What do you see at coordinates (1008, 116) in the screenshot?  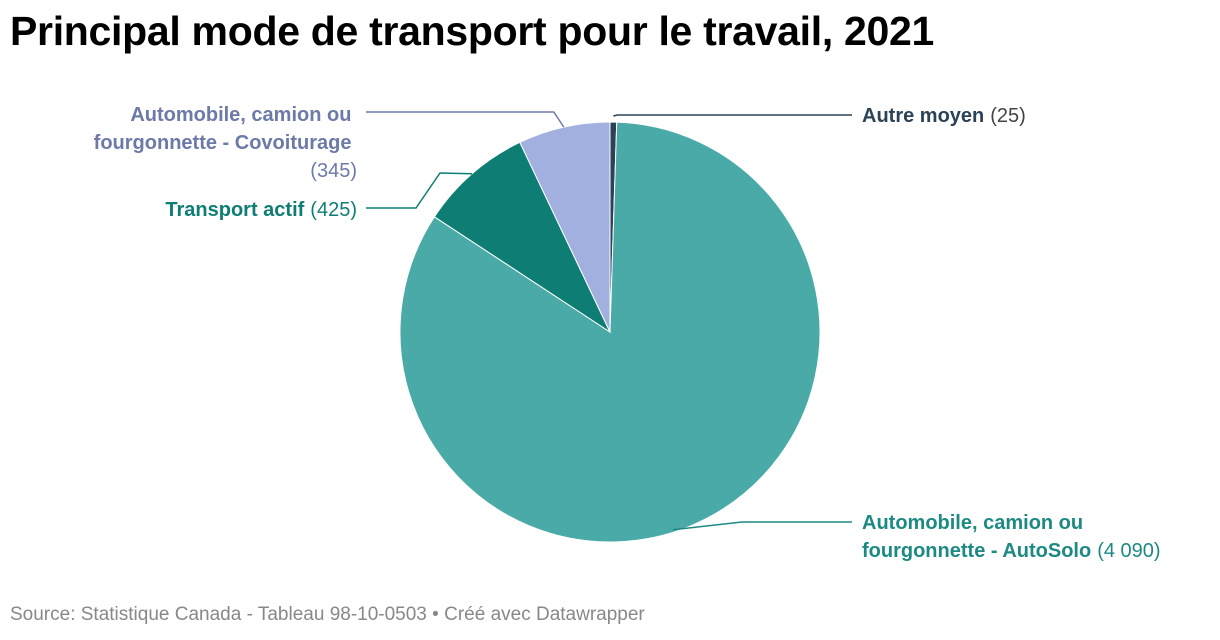 I see `label-autre-moyen-value: (25)` at bounding box center [1008, 116].